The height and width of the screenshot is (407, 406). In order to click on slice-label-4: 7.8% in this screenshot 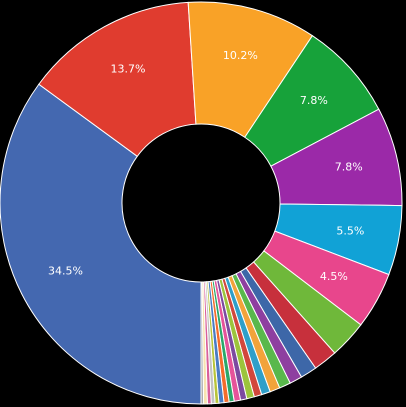, I will do `click(349, 166)`.